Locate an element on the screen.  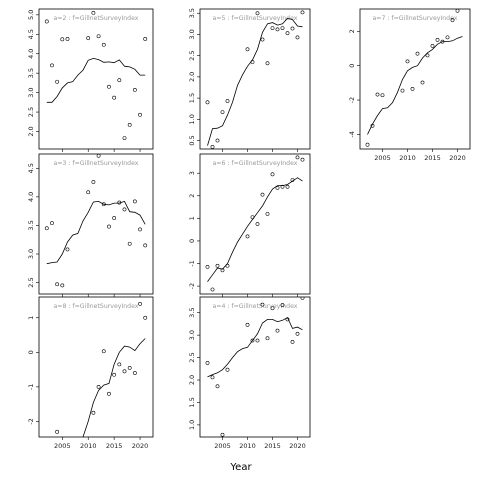
y-tick-label: -1 is located at coordinates (31, 387).